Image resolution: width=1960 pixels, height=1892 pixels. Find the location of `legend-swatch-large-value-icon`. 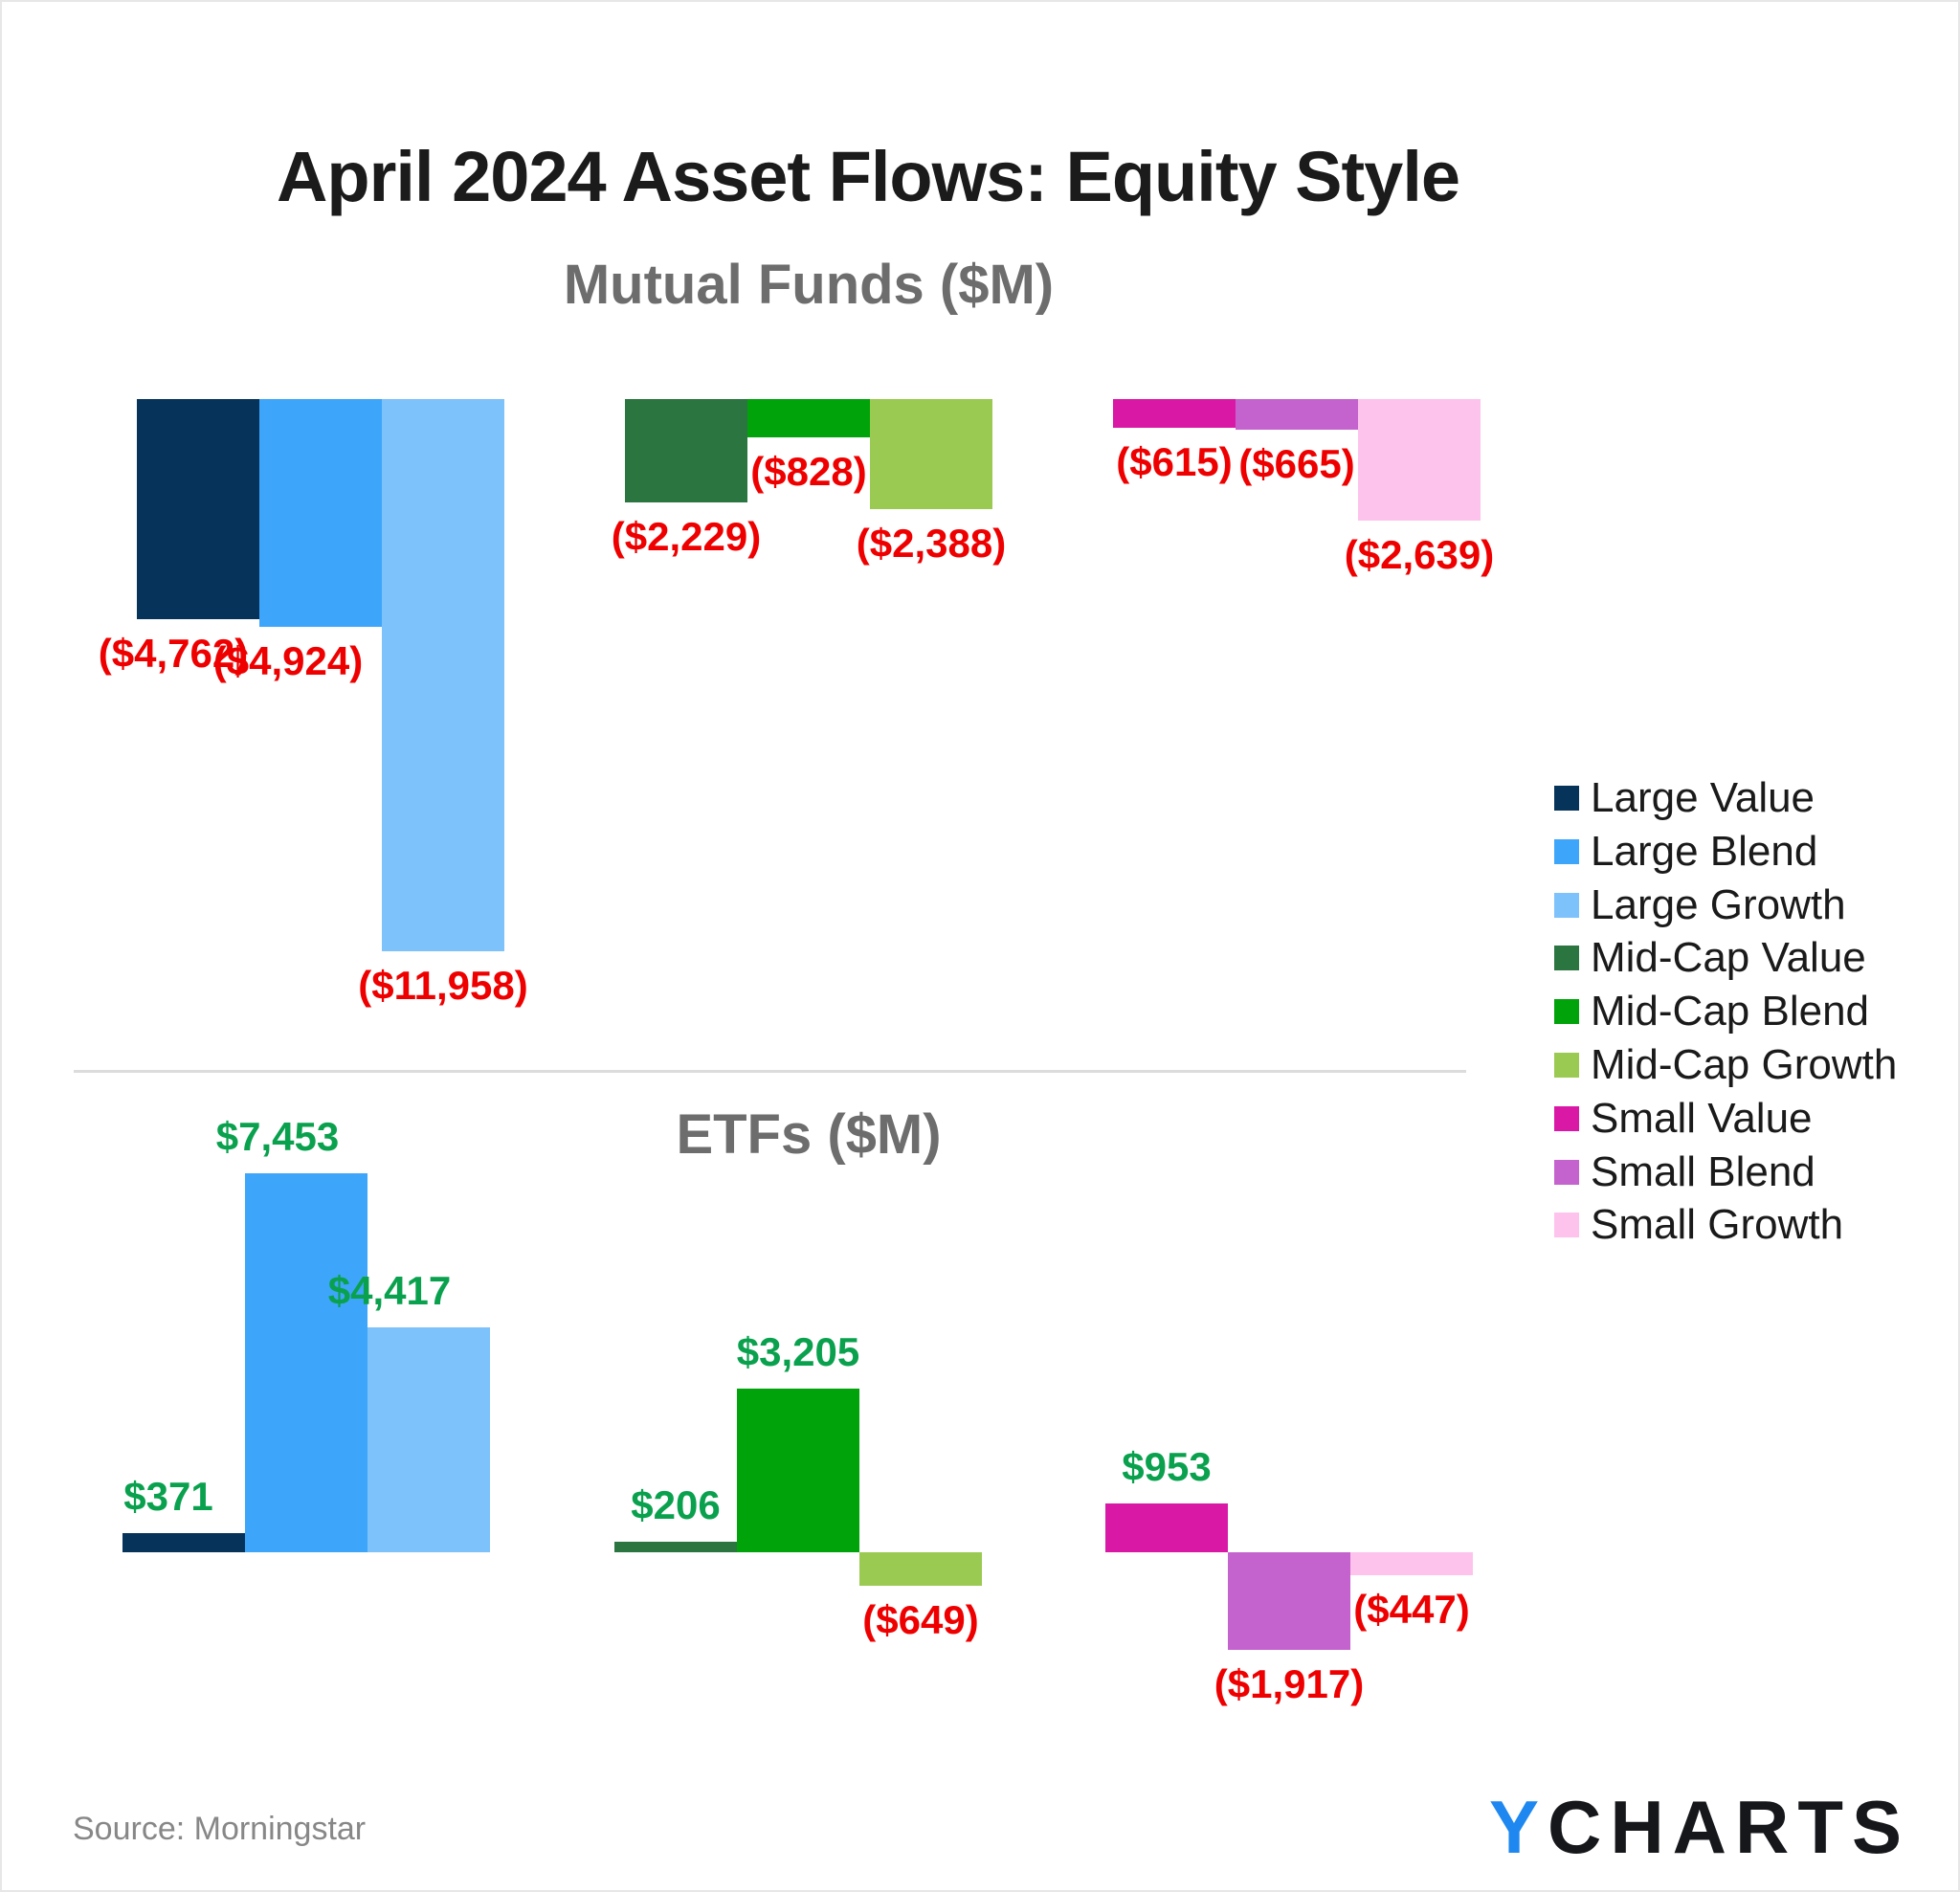

legend-swatch-large-value-icon is located at coordinates (1567, 798).